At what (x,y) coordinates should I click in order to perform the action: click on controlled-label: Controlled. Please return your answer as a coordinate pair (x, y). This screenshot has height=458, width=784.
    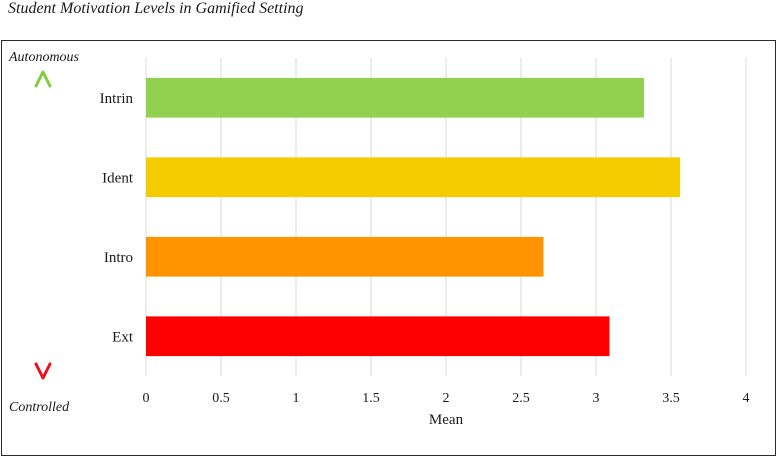
    Looking at the image, I should click on (39, 407).